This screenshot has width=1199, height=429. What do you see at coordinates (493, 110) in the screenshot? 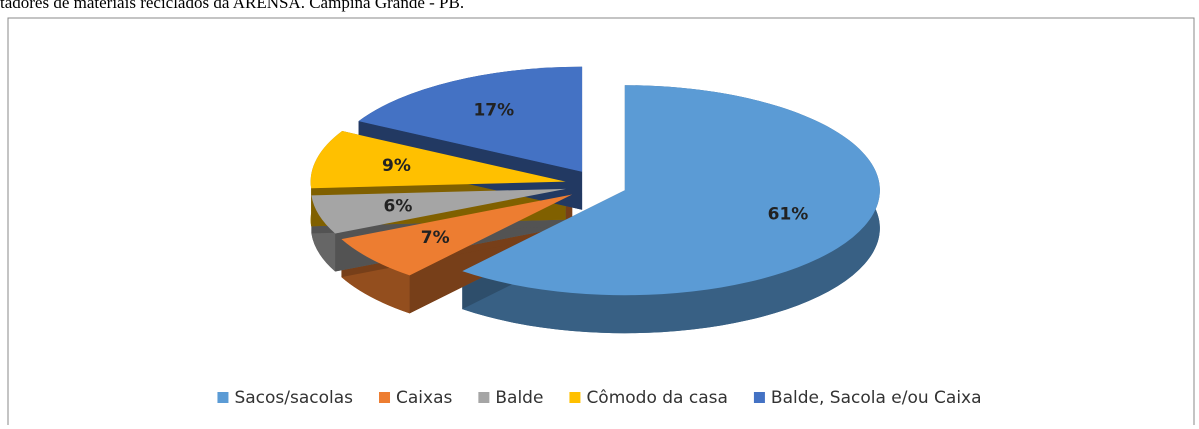
I see `value-label: 17%` at bounding box center [493, 110].